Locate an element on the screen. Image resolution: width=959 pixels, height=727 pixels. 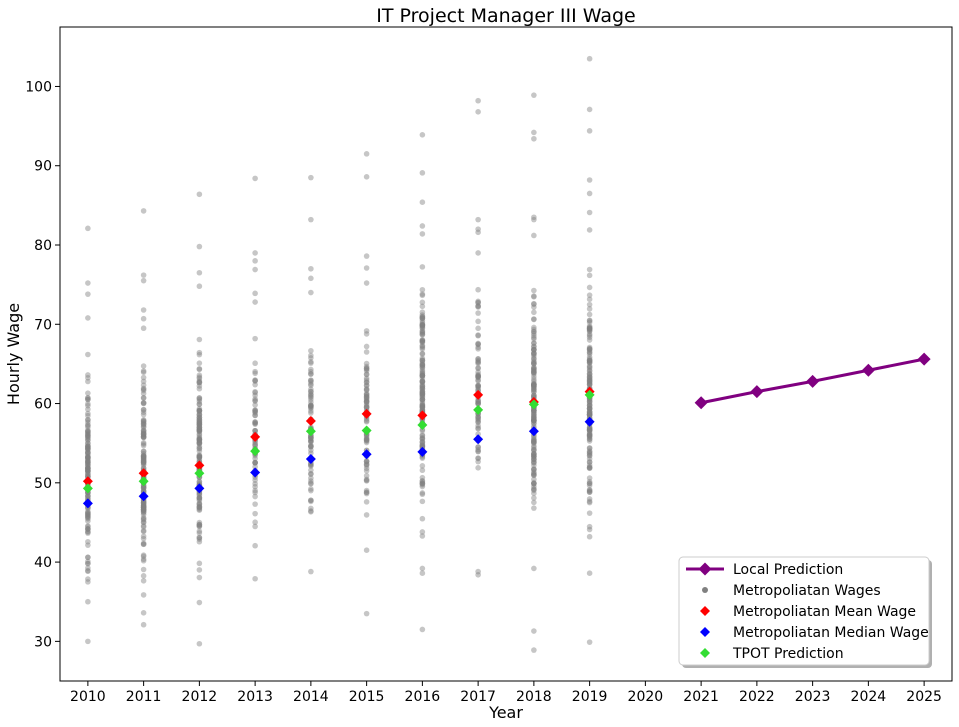
legend-label: Metropoliatan Mean Wage is located at coordinates (824, 612).